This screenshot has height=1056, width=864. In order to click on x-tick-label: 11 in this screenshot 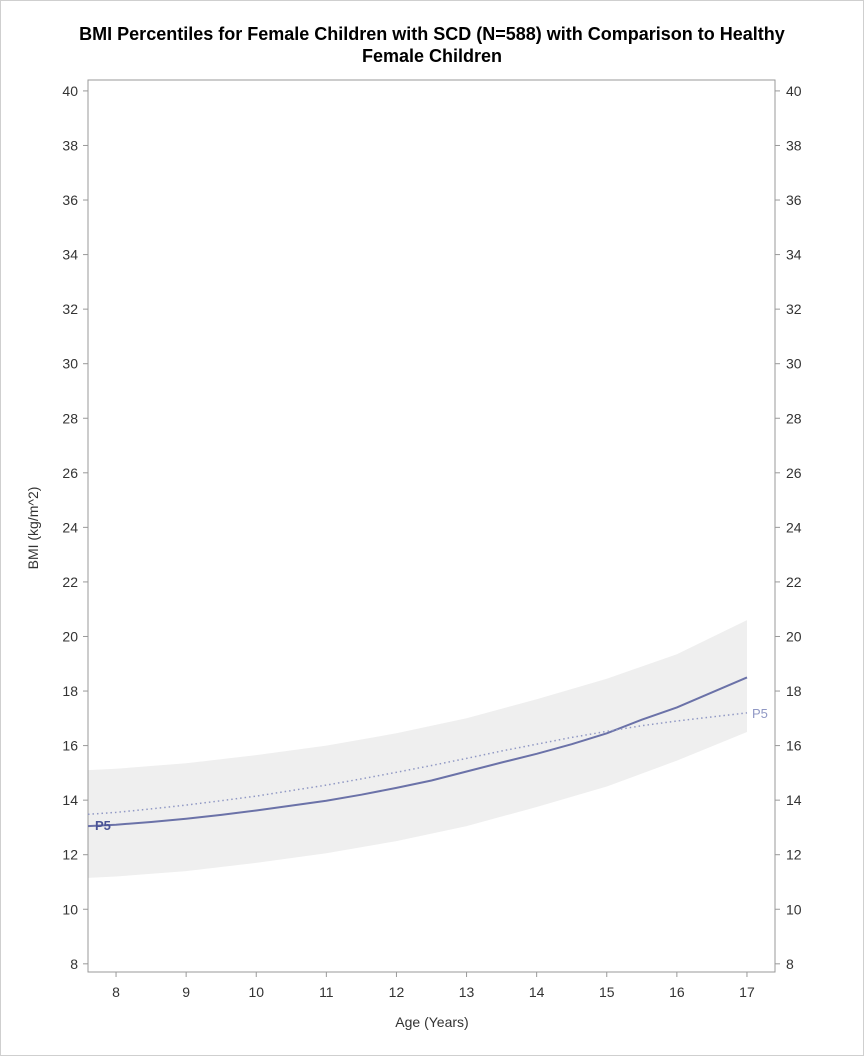, I will do `click(326, 992)`.